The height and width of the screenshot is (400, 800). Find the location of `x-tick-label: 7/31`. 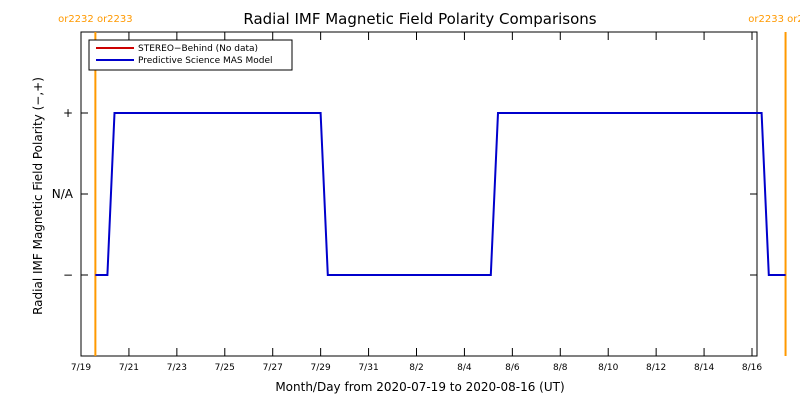

x-tick-label: 7/31 is located at coordinates (368, 368).